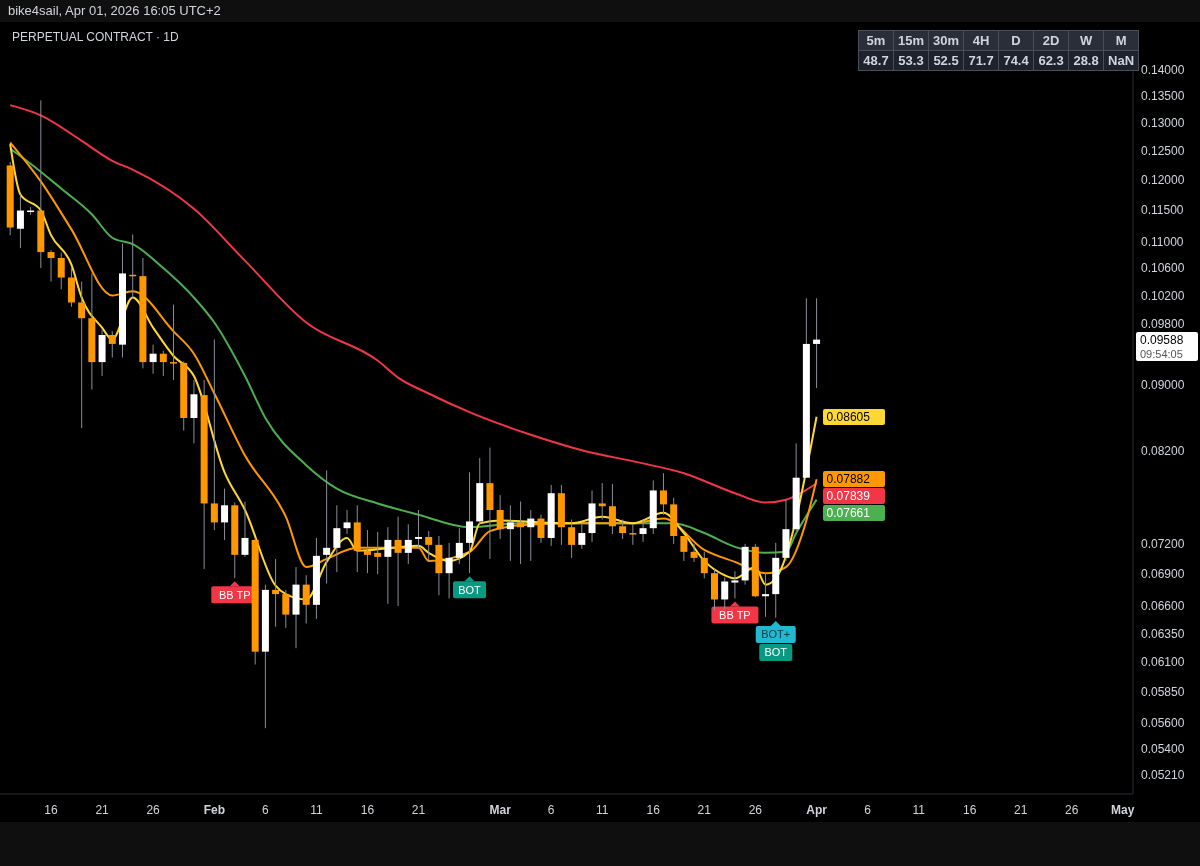  What do you see at coordinates (1086, 40) in the screenshot?
I see `category-label: W` at bounding box center [1086, 40].